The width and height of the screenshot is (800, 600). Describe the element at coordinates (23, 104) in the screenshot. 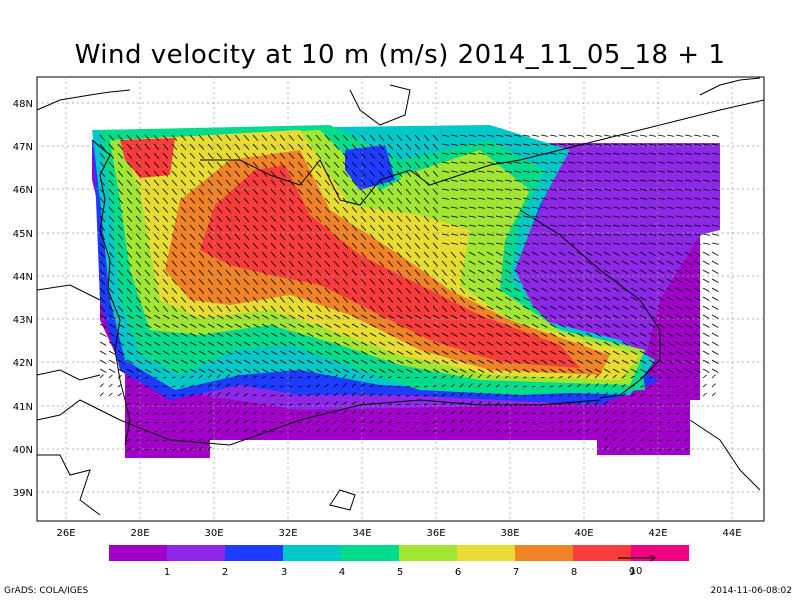

I see `lat-label: 48N` at that location.